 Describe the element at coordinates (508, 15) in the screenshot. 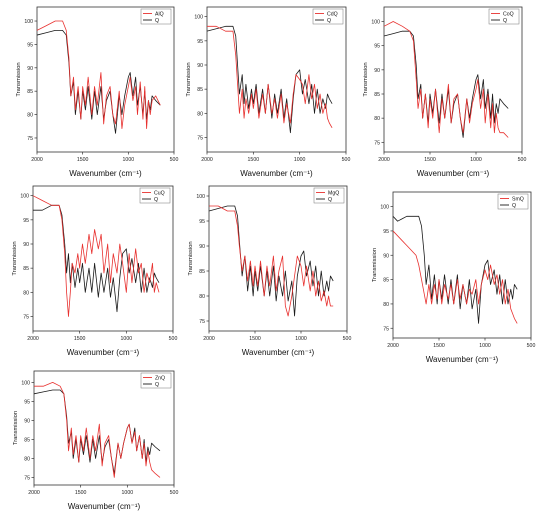

I see `legend-label: CoQ` at that location.